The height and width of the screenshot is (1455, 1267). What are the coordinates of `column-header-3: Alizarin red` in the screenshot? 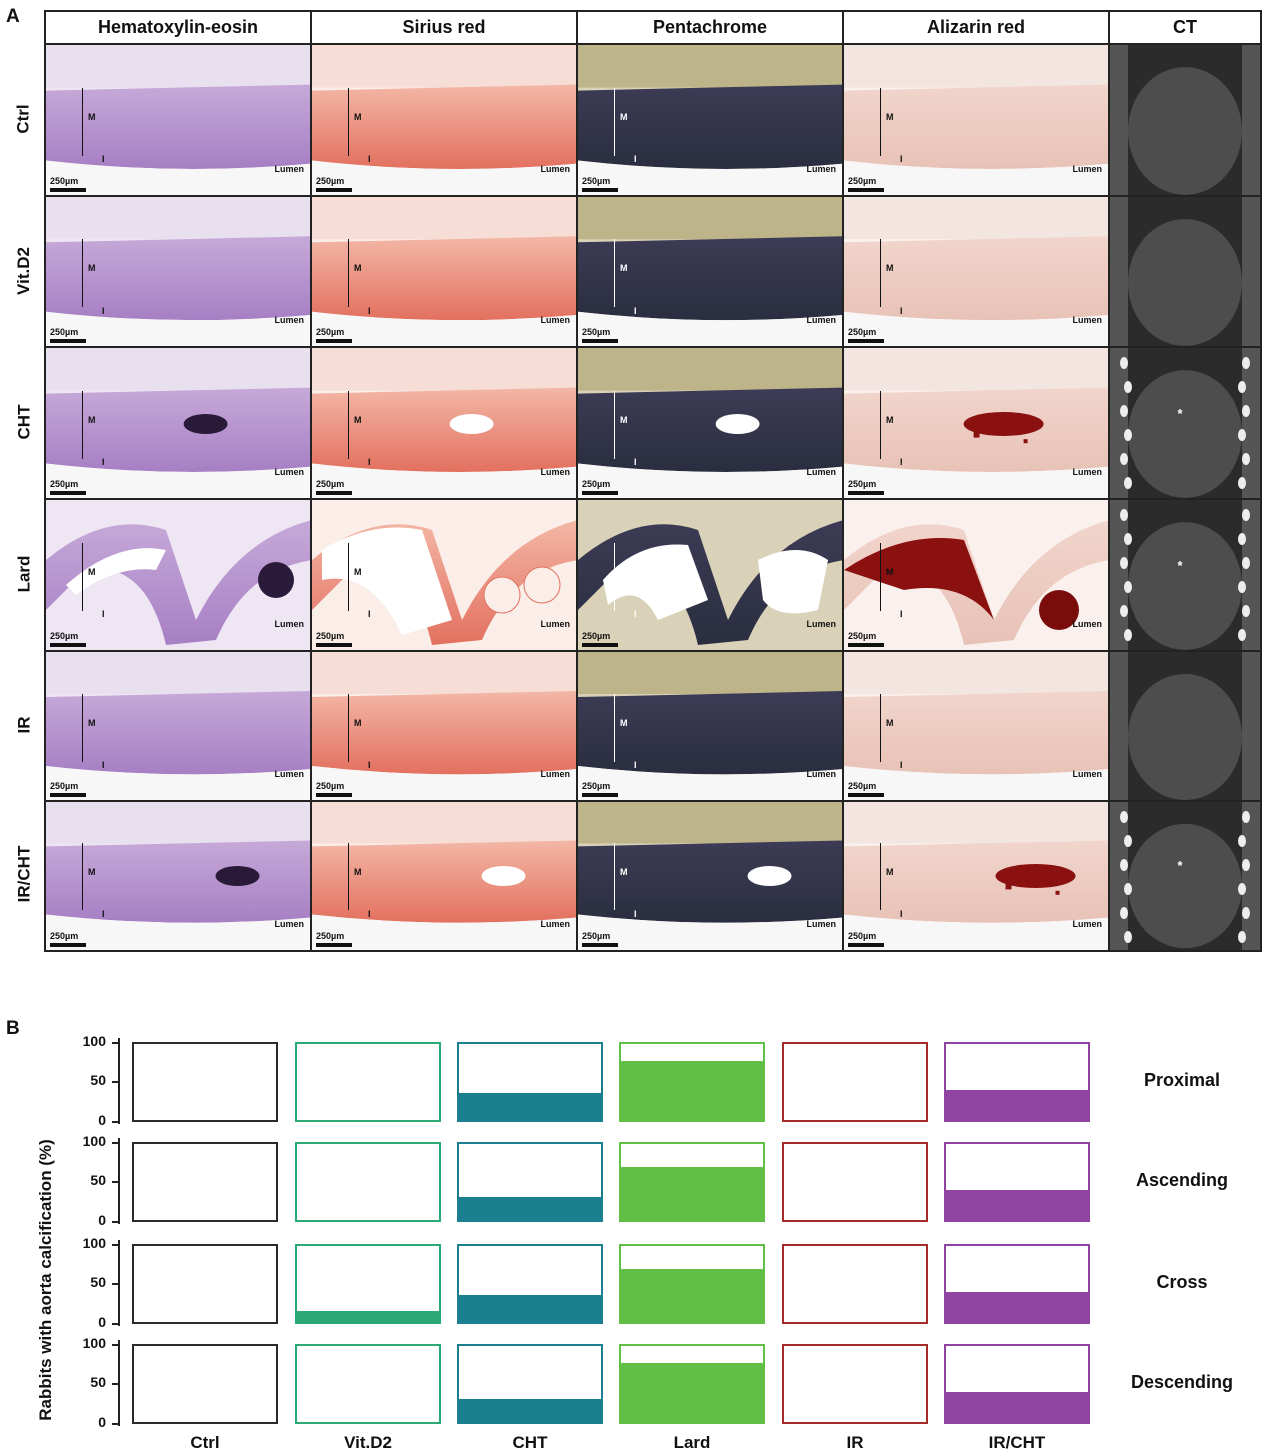 It's located at (977, 28).